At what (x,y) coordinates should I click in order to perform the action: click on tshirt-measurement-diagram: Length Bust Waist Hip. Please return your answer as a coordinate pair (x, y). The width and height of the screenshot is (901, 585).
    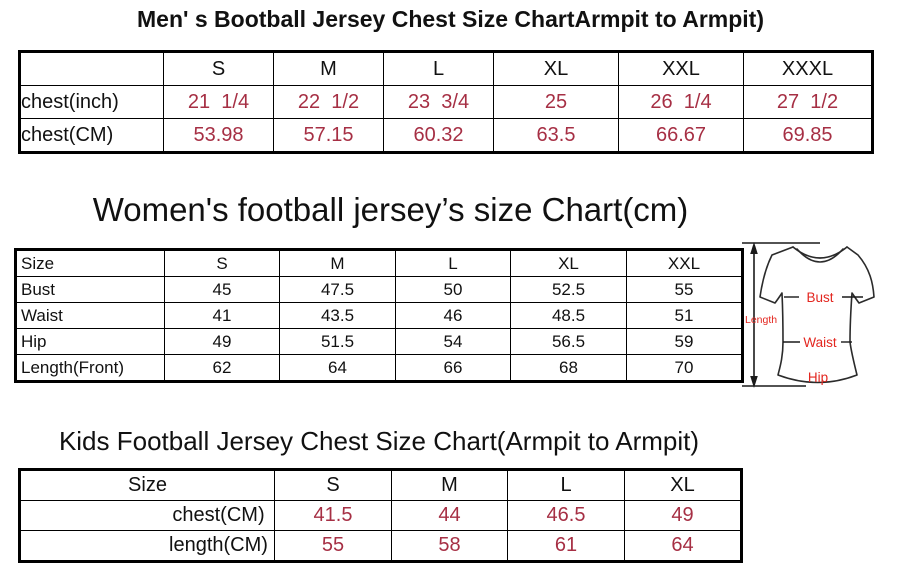
    Looking at the image, I should click on (808, 315).